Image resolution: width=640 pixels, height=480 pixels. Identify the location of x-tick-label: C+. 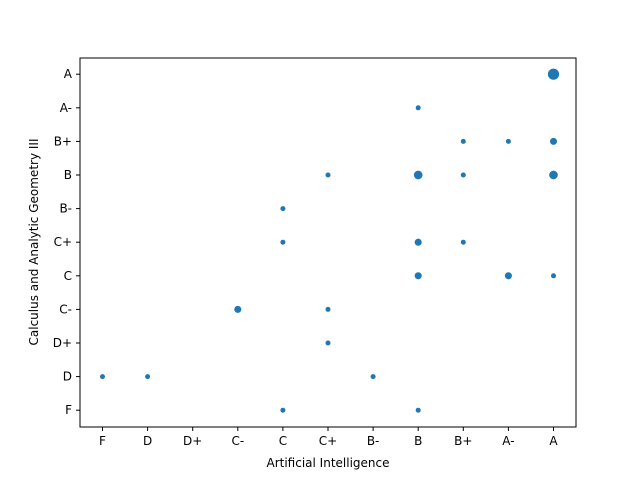
(328, 441).